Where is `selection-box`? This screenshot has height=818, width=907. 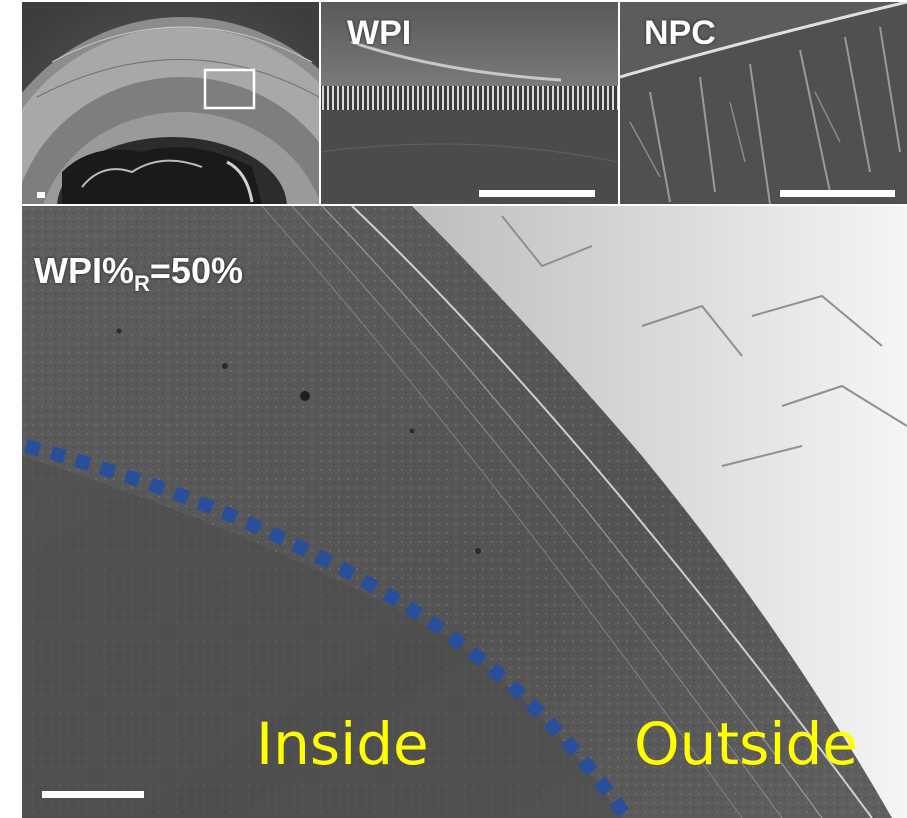 selection-box is located at coordinates (229, 89).